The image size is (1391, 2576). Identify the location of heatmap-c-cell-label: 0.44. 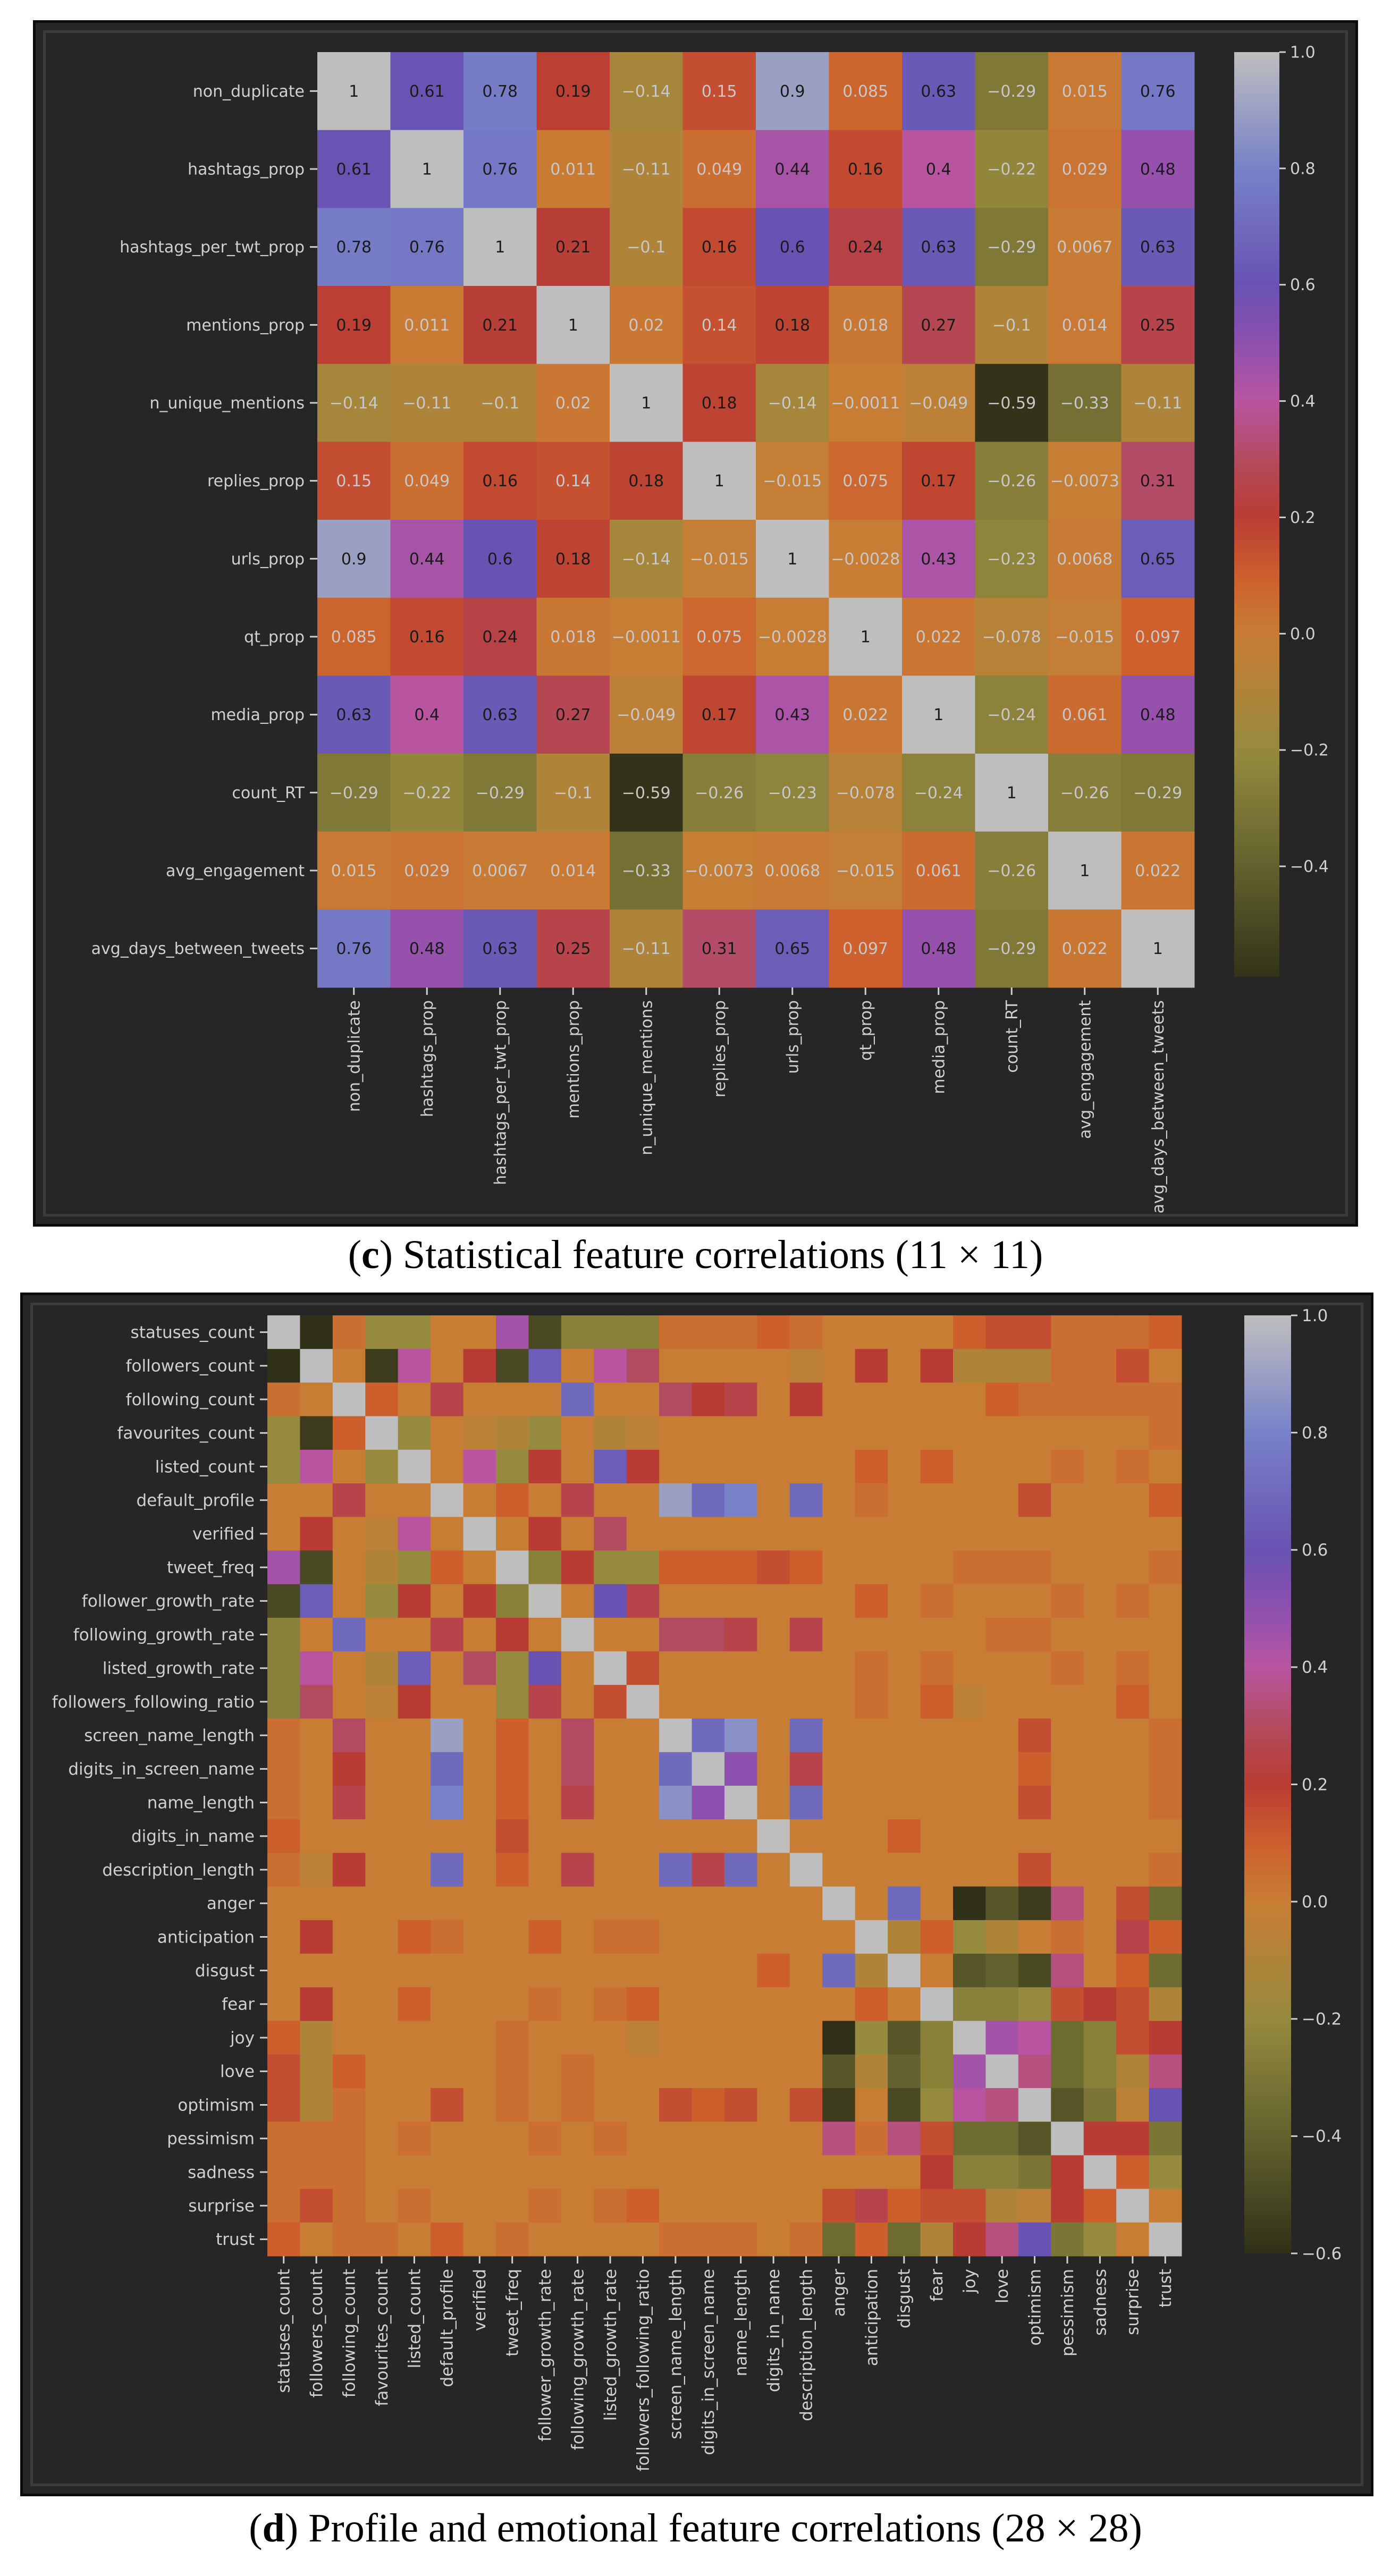
(792, 170).